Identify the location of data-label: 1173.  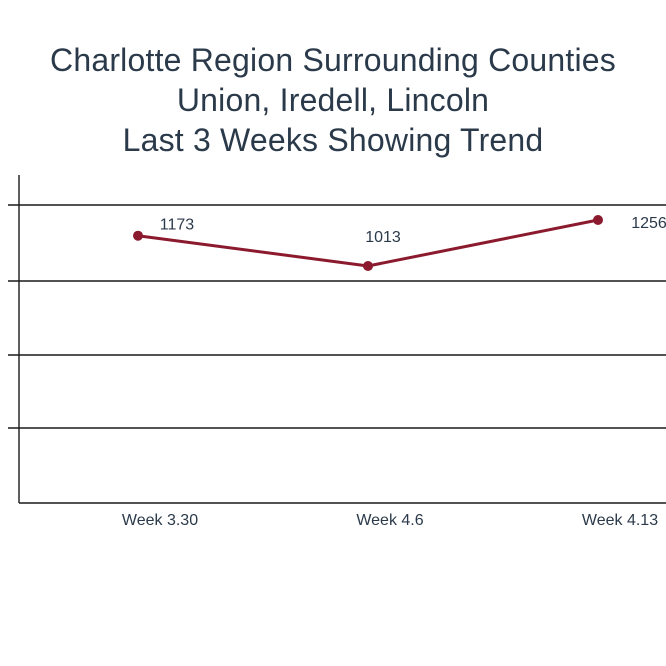
(177, 225).